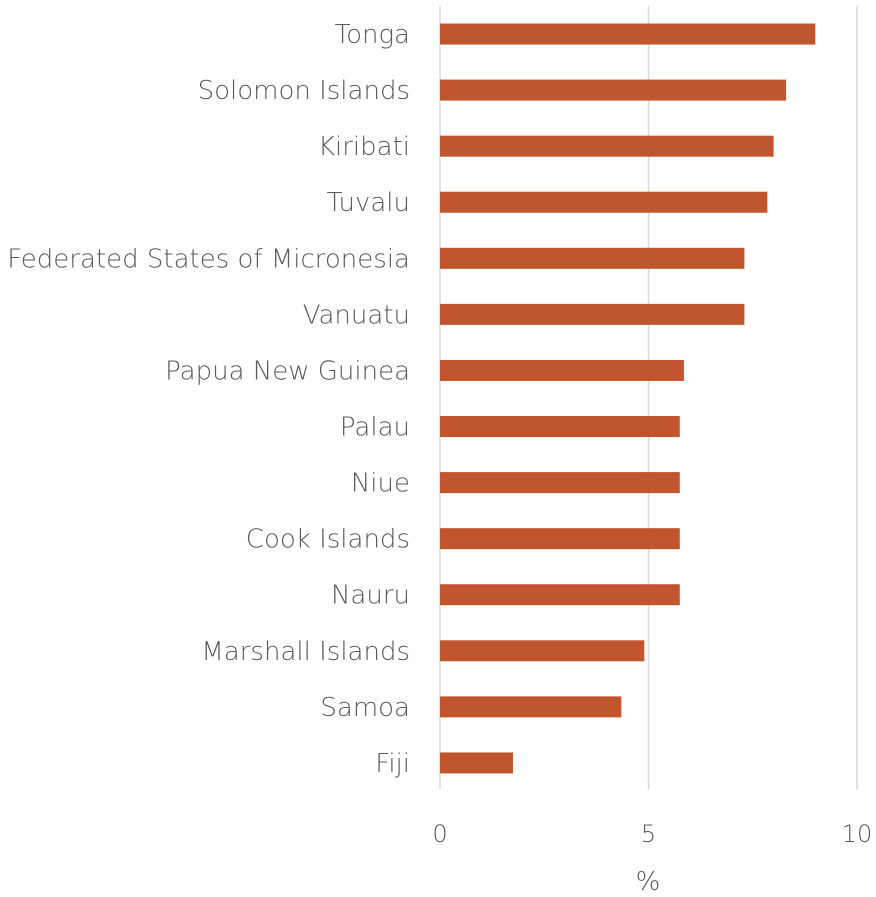 Image resolution: width=876 pixels, height=897 pixels. What do you see at coordinates (328, 540) in the screenshot?
I see `category-label: Cook Islands` at bounding box center [328, 540].